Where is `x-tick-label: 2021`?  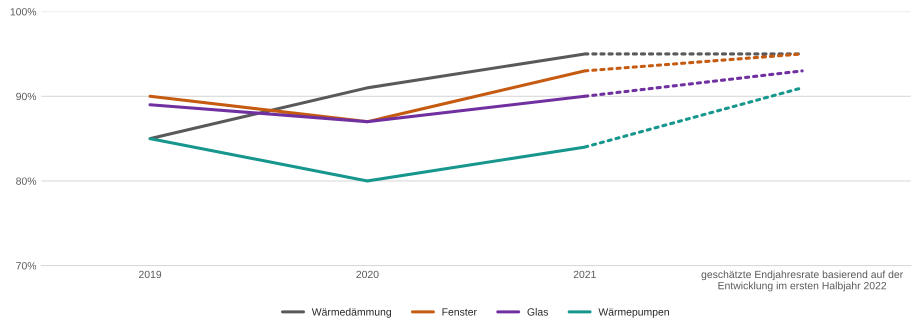
x-tick-label: 2021 is located at coordinates (585, 274).